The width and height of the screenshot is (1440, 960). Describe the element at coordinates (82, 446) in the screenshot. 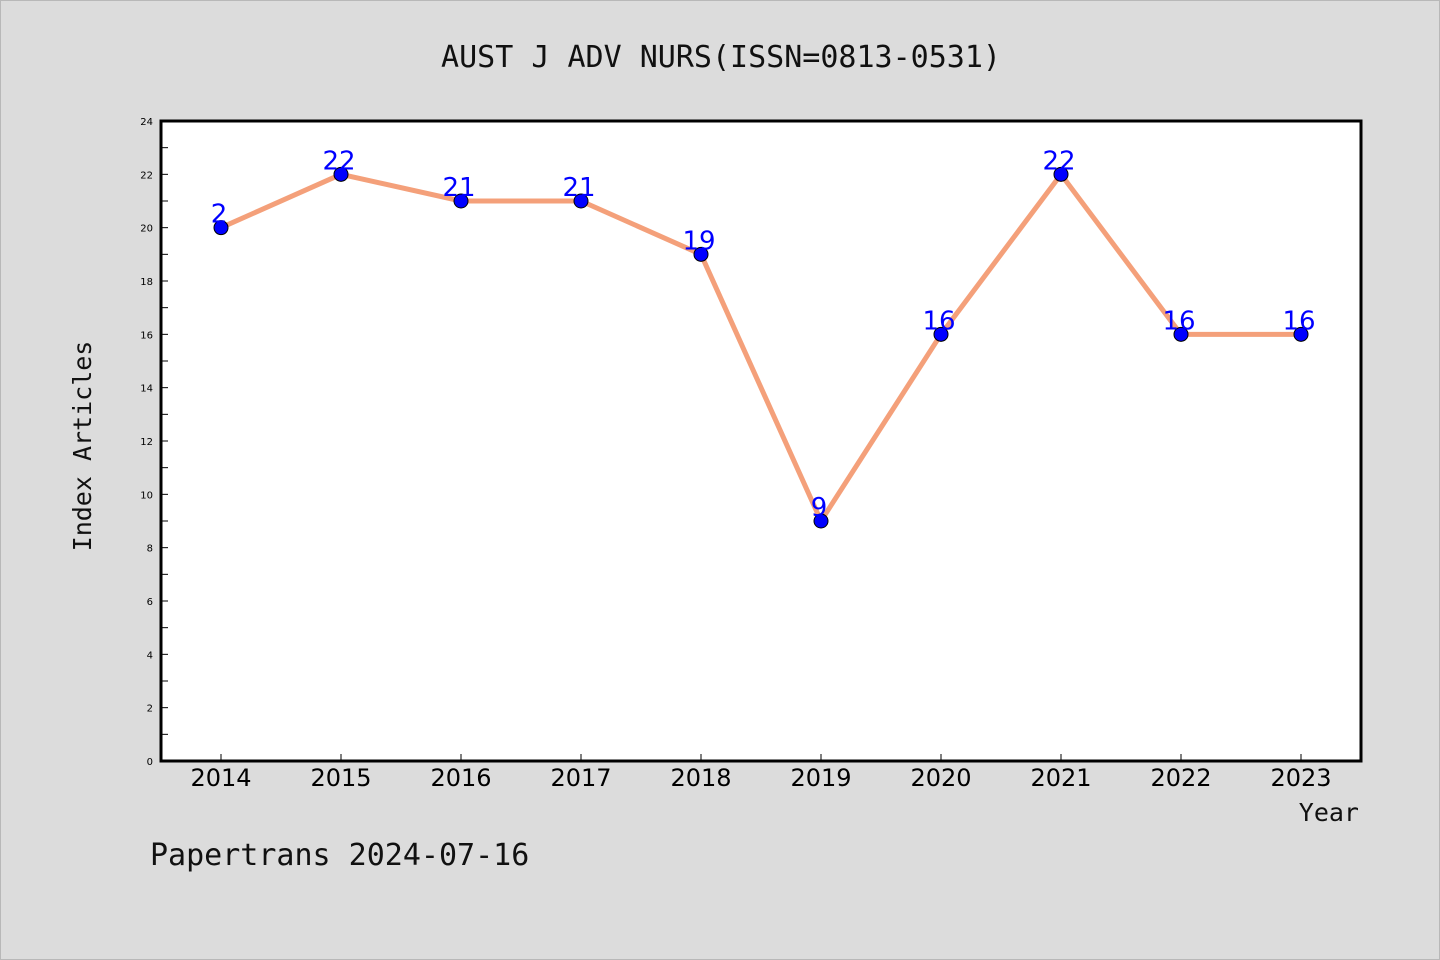

I see `y-axis-label: Index Articles` at that location.